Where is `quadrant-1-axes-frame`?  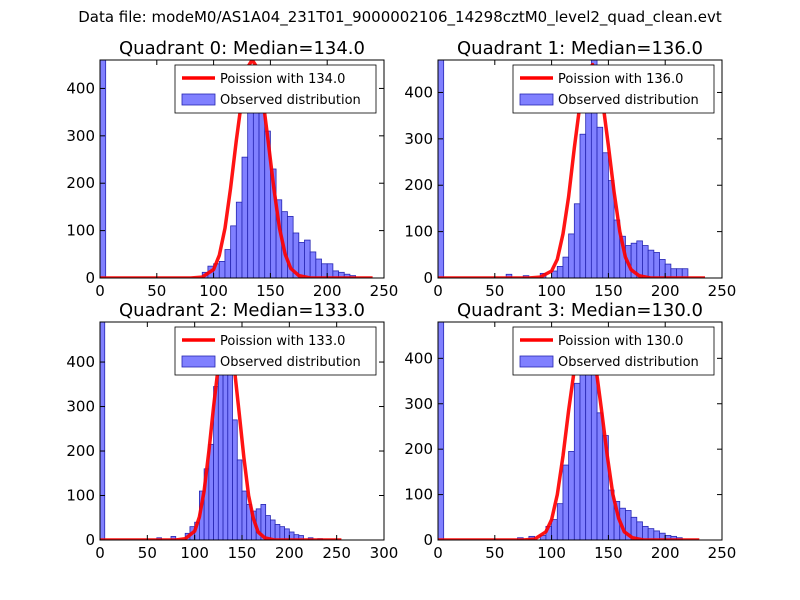 quadrant-1-axes-frame is located at coordinates (580, 169).